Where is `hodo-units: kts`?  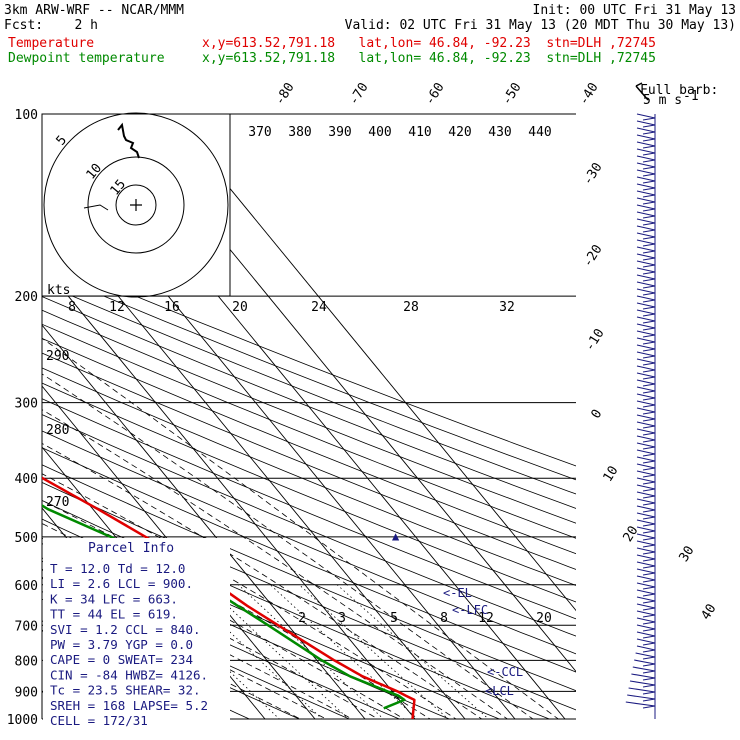
hodo-units: kts is located at coordinates (58, 290).